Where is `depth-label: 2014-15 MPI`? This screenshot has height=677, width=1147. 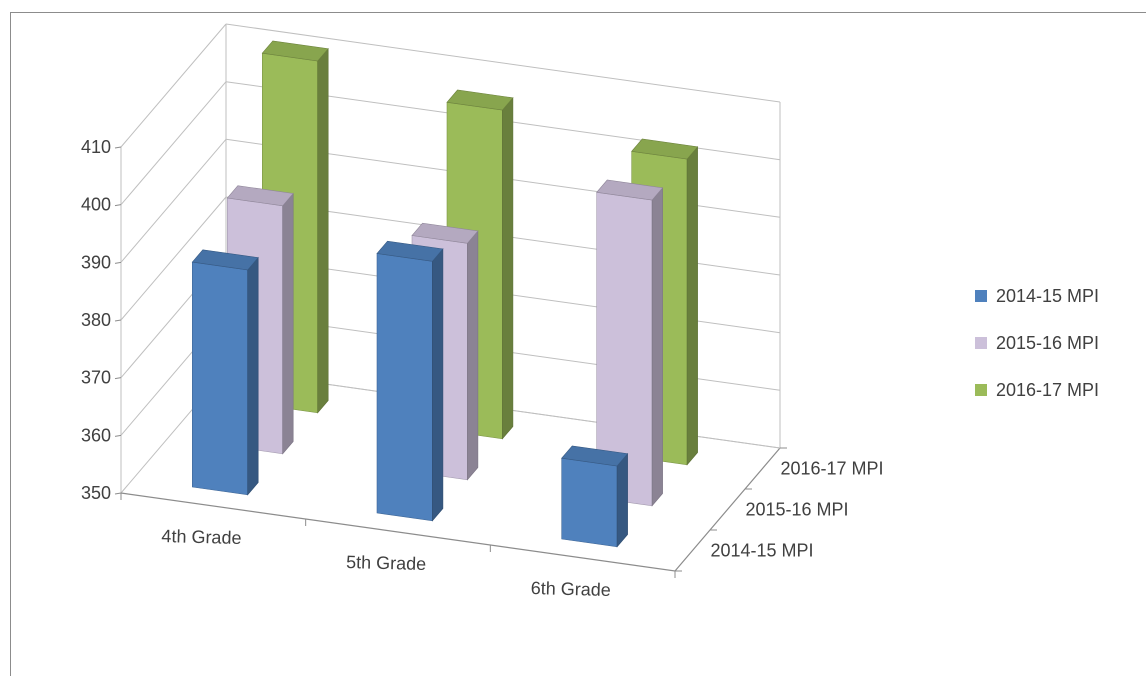 depth-label: 2014-15 MPI is located at coordinates (762, 551).